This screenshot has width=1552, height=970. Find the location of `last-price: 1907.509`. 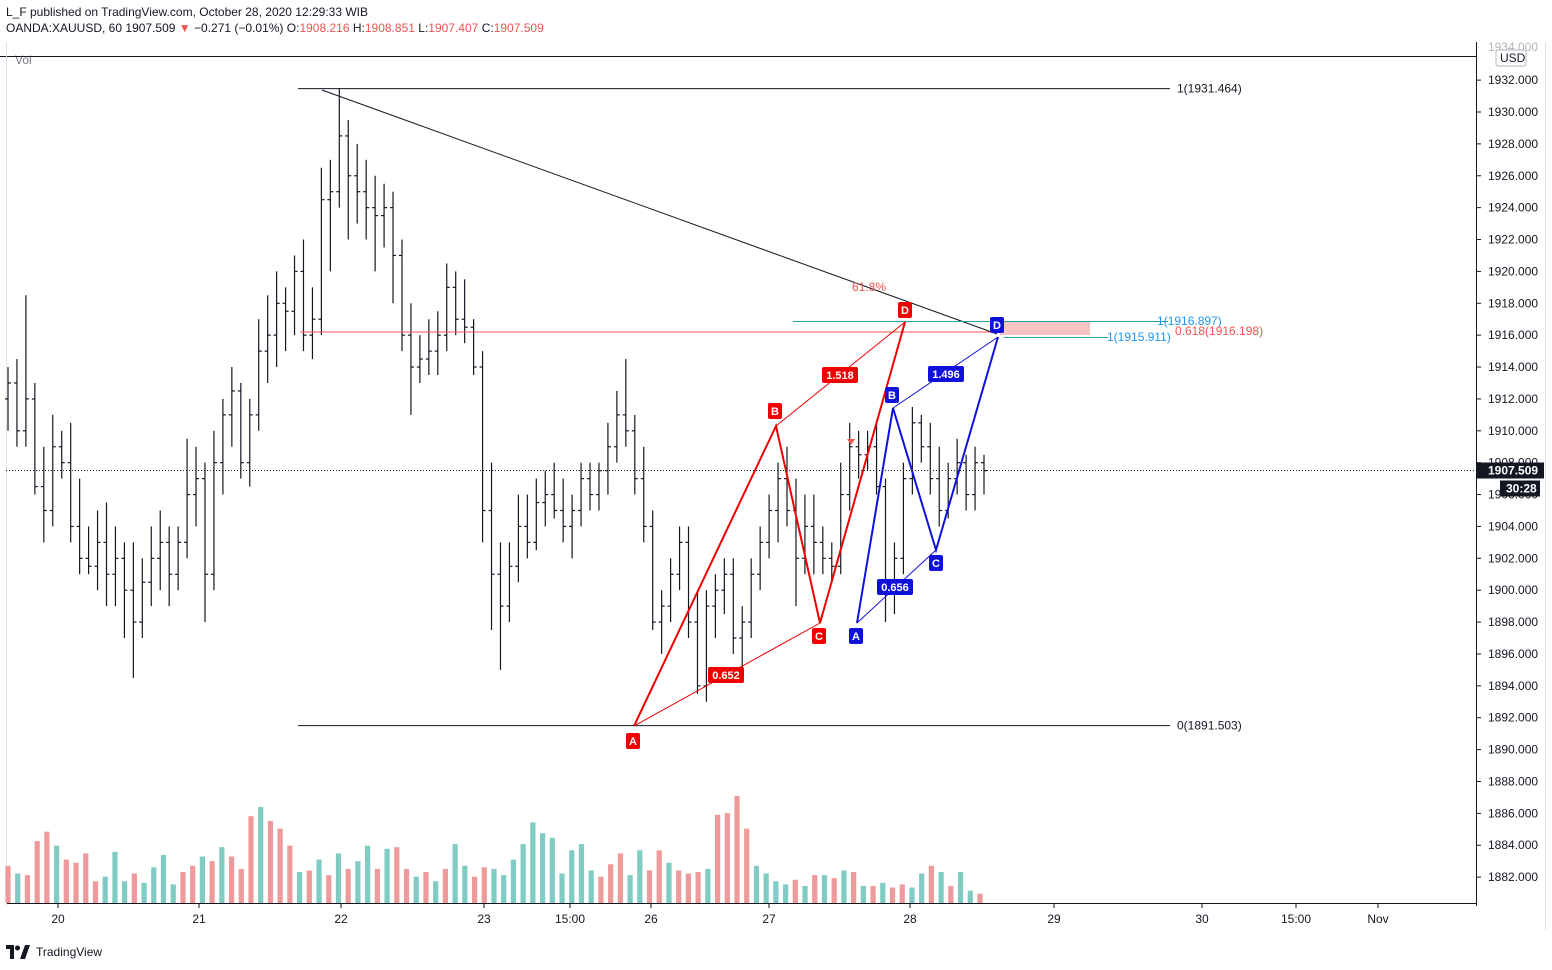

last-price: 1907.509 is located at coordinates (150, 28).